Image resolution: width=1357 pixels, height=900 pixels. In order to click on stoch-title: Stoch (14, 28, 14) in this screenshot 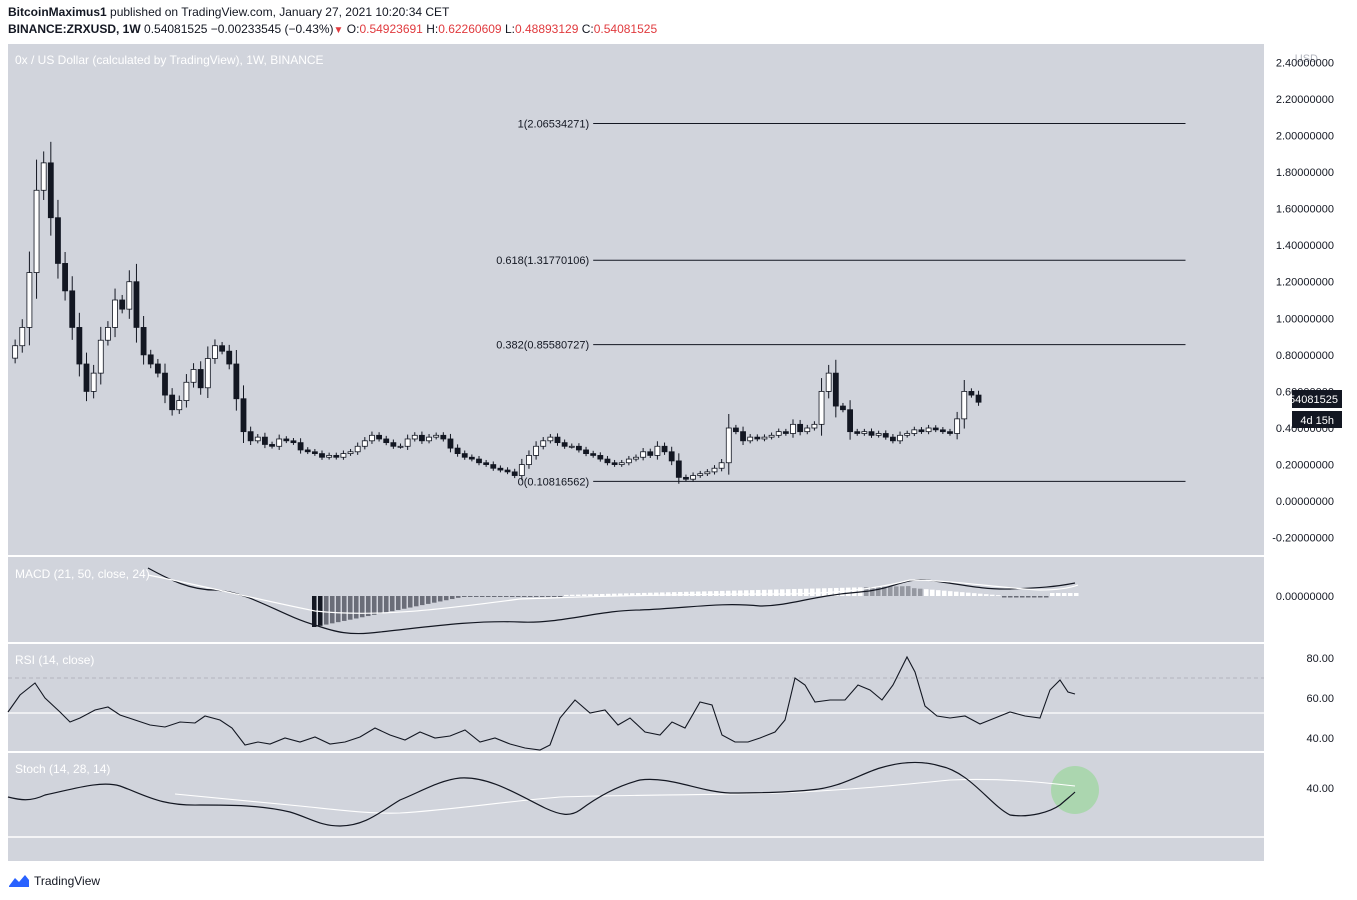, I will do `click(62, 769)`.